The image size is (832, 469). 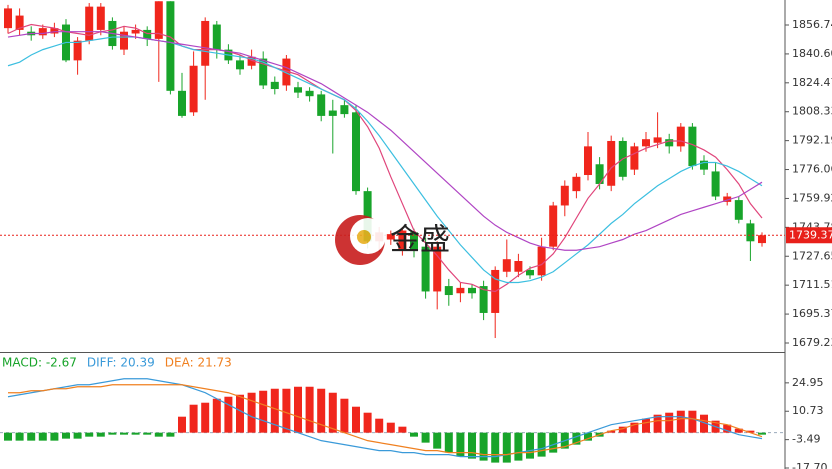 What do you see at coordinates (812, 284) in the screenshot?
I see `y-tick-label: 1711.51` at bounding box center [812, 284].